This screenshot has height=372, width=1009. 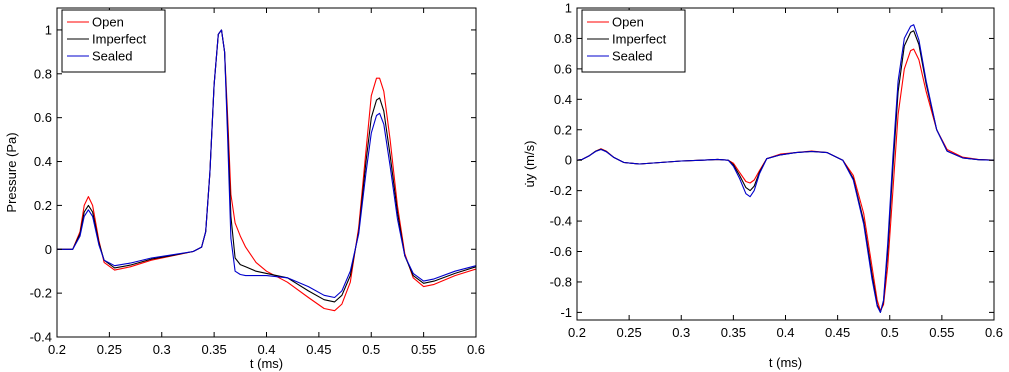 I want to click on y-tick-label: -0.6, so click(x=561, y=251).